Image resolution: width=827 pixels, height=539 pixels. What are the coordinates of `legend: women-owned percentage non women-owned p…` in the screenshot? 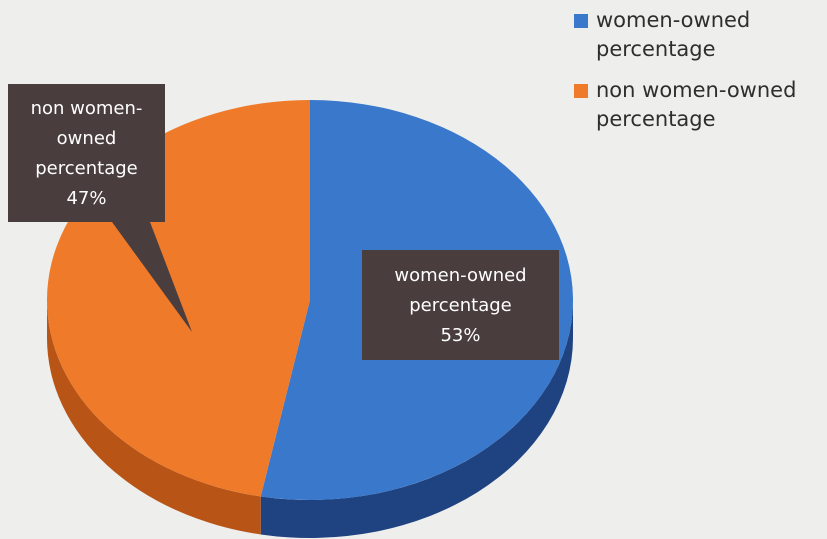 It's located at (699, 76).